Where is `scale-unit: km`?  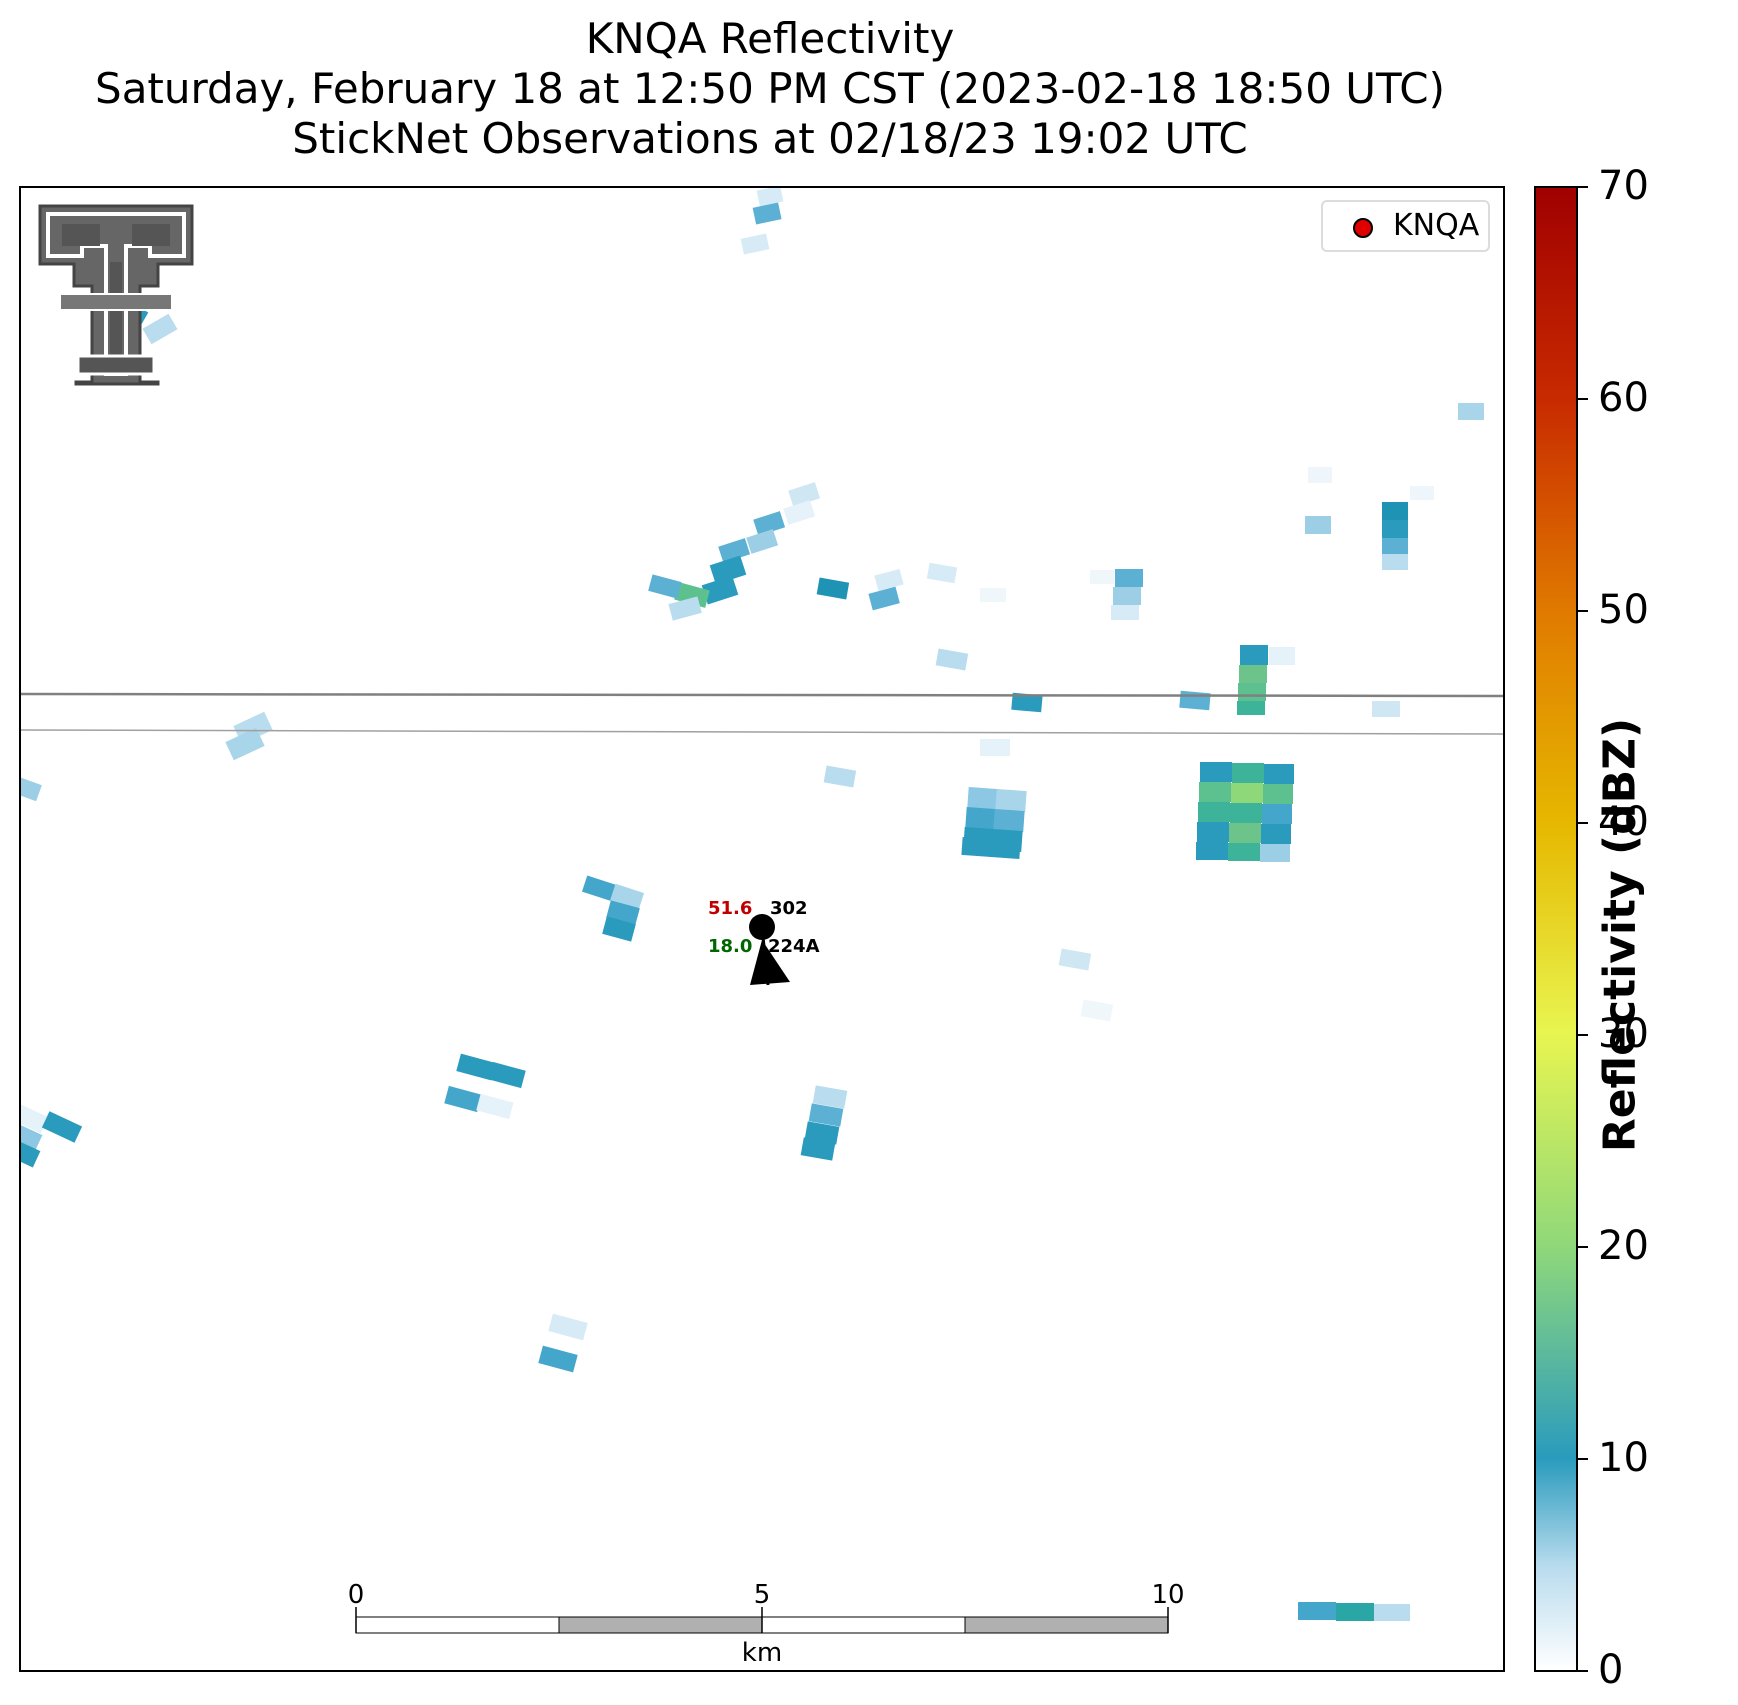
scale-unit: km is located at coordinates (762, 1653).